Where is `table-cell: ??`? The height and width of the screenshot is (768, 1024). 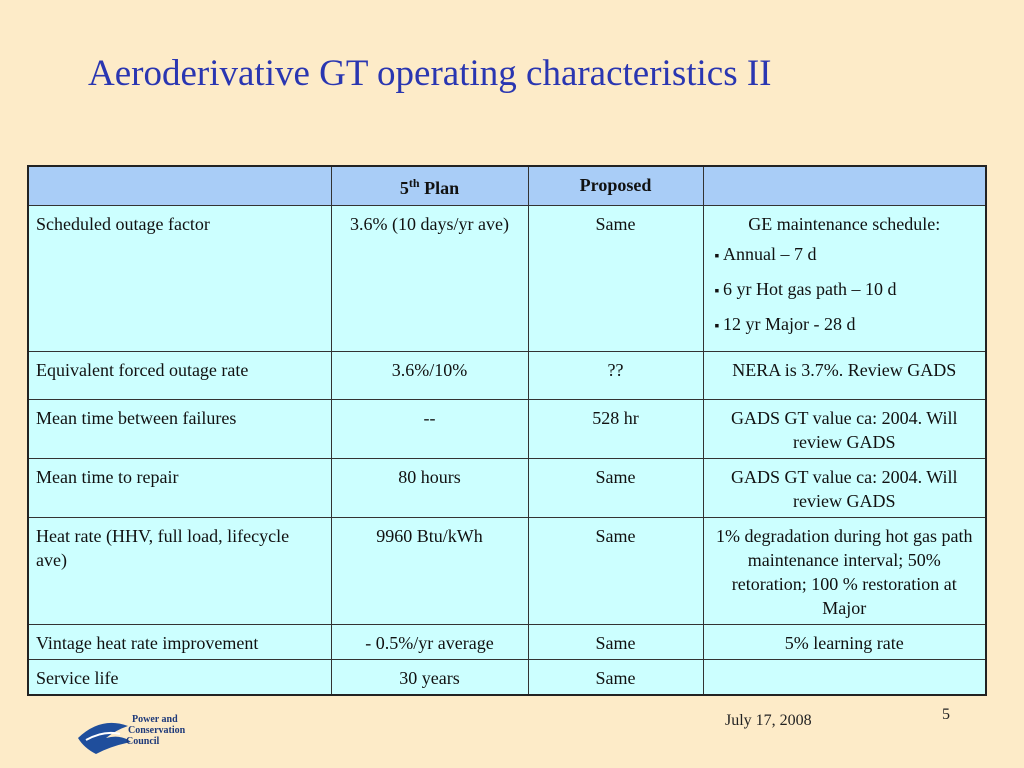 table-cell: ?? is located at coordinates (615, 375).